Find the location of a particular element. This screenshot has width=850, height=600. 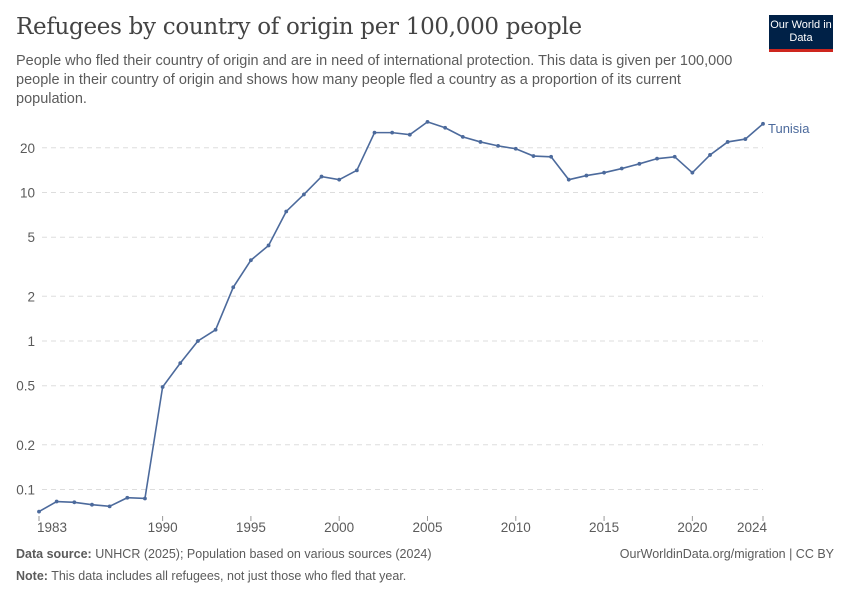

owid-logo: Our World in Data is located at coordinates (801, 33).